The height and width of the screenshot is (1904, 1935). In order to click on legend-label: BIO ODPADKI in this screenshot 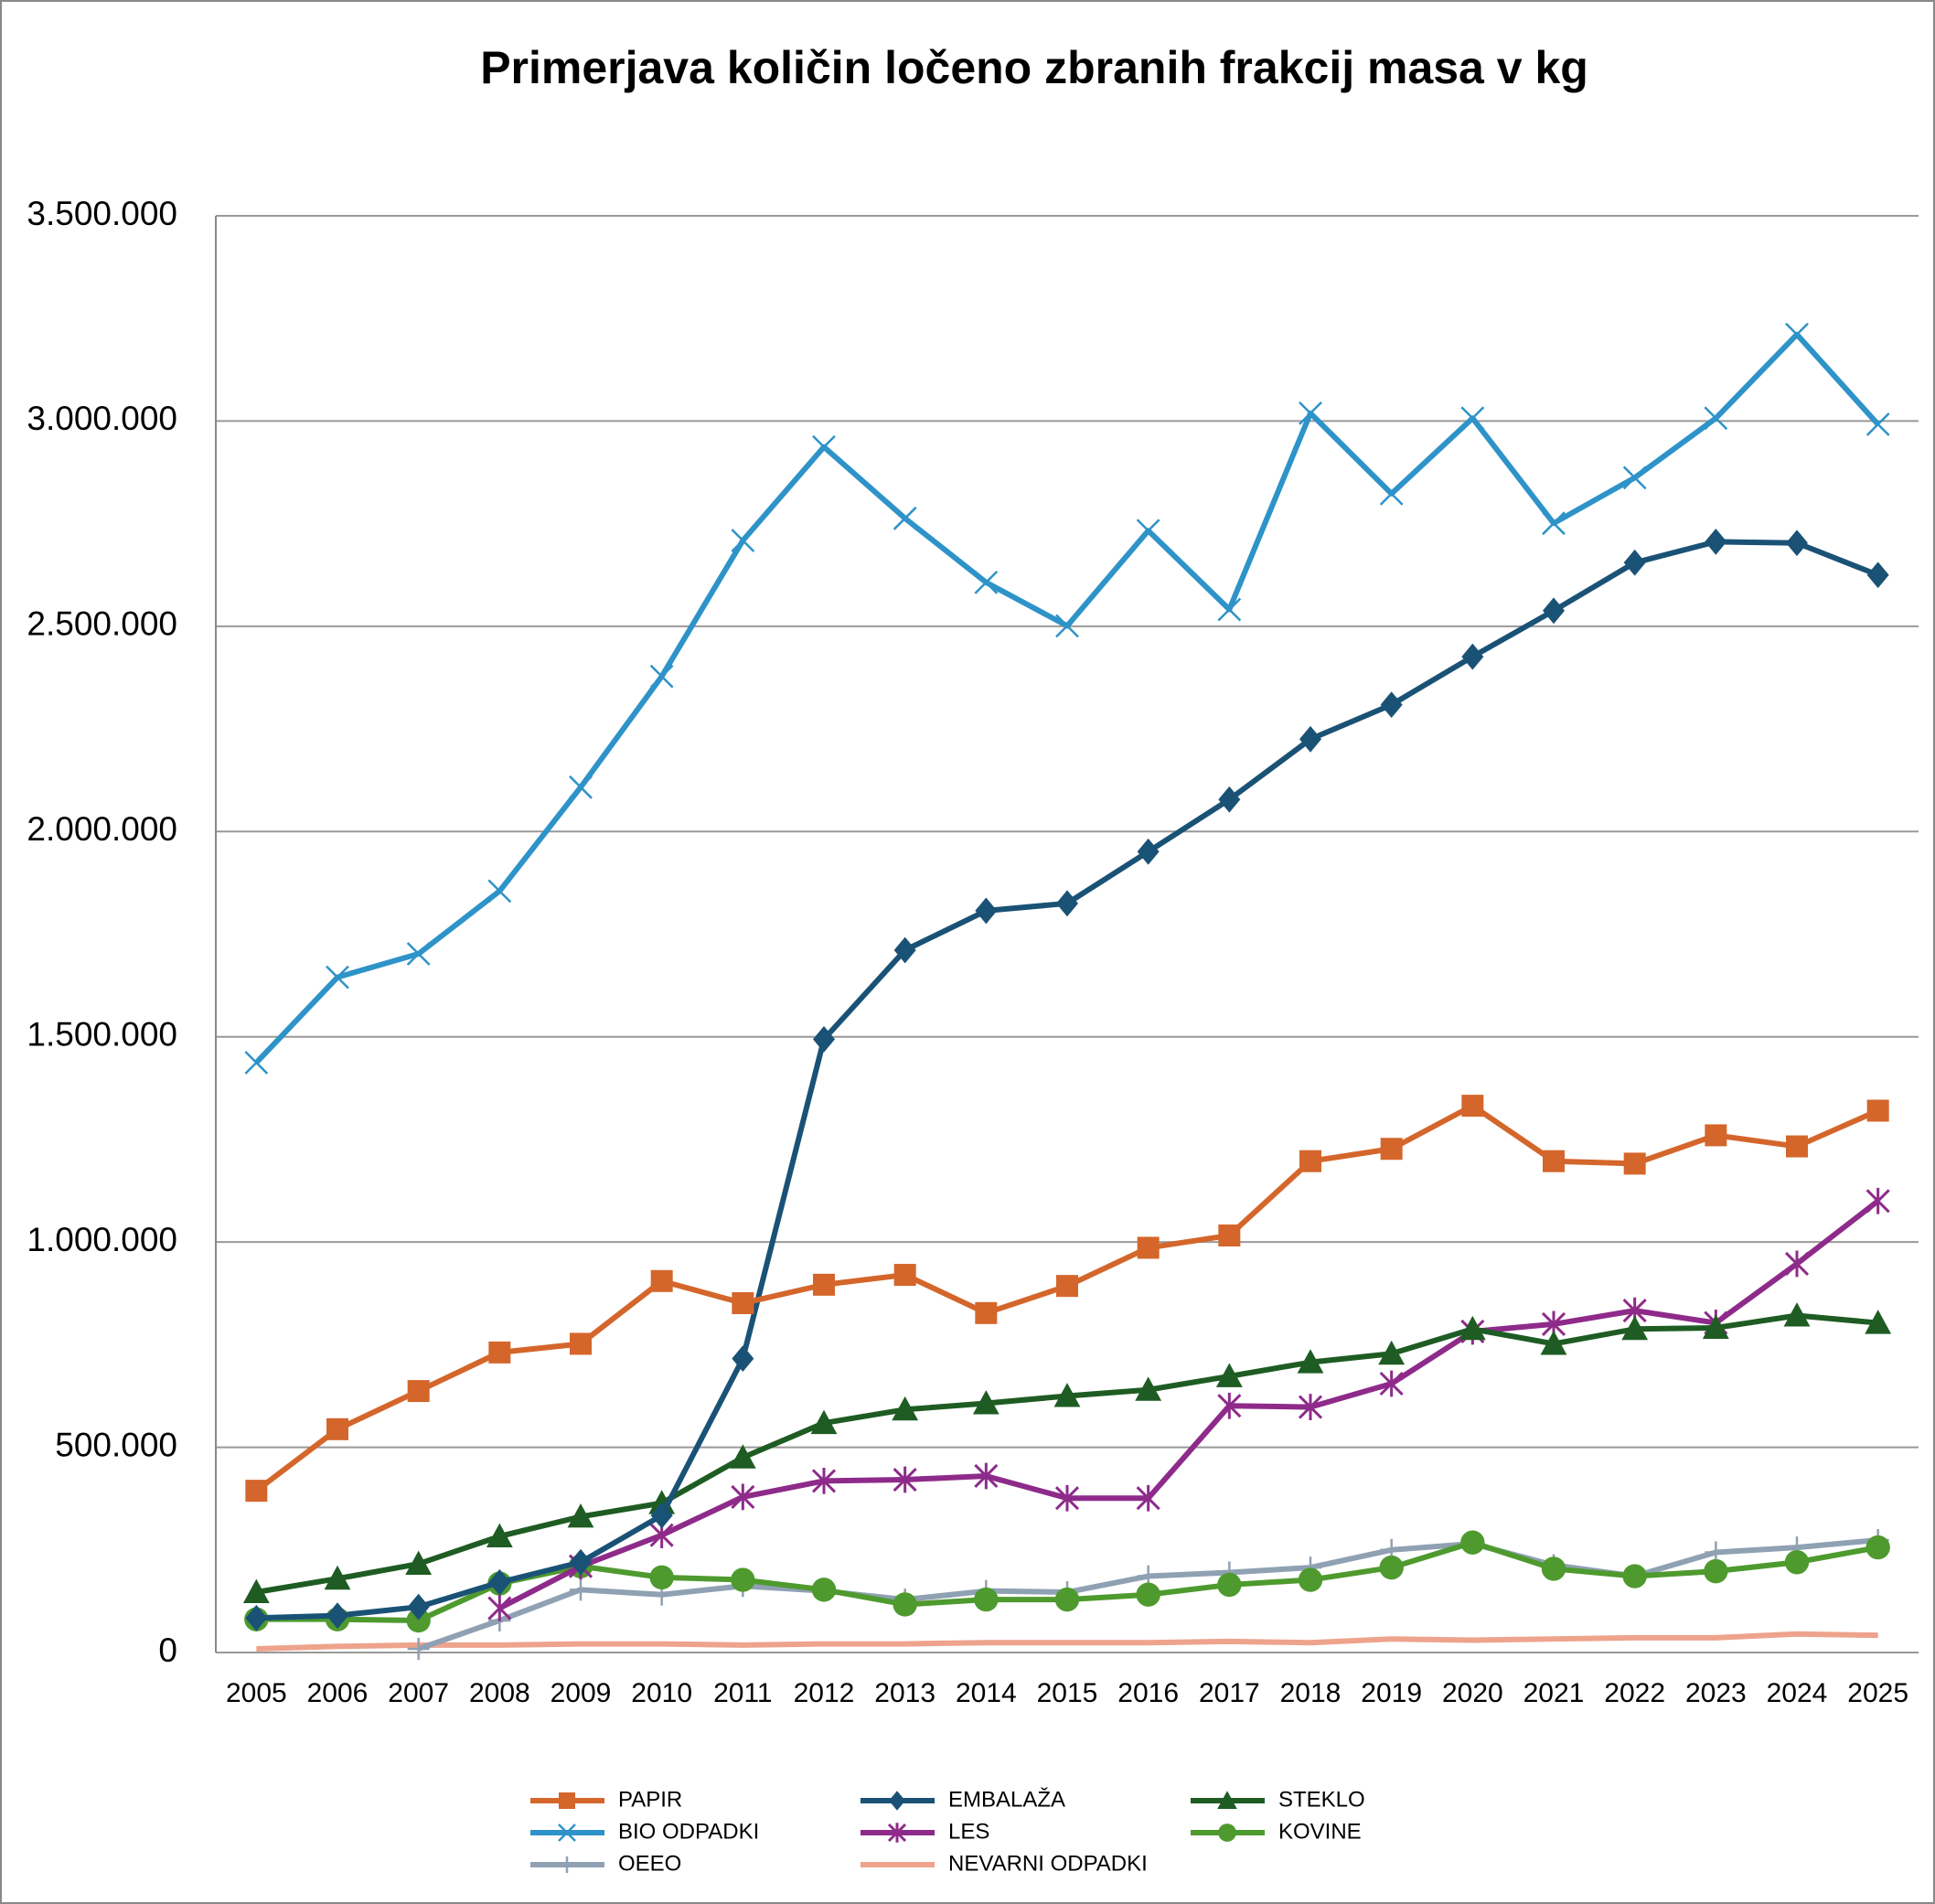, I will do `click(688, 1831)`.